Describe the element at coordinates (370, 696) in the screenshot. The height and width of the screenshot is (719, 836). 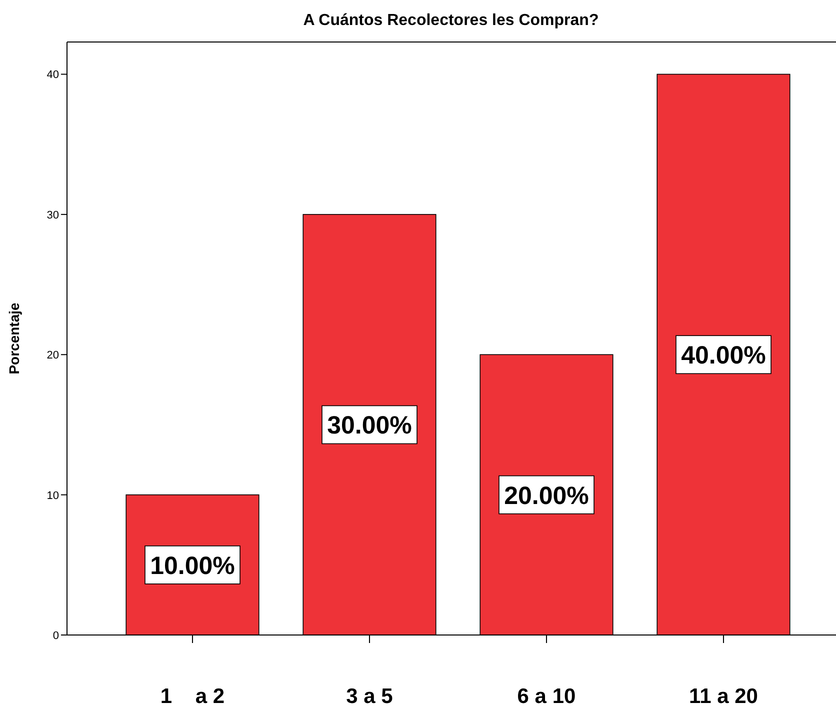
I see `x-tick-label: 3 a 5` at that location.